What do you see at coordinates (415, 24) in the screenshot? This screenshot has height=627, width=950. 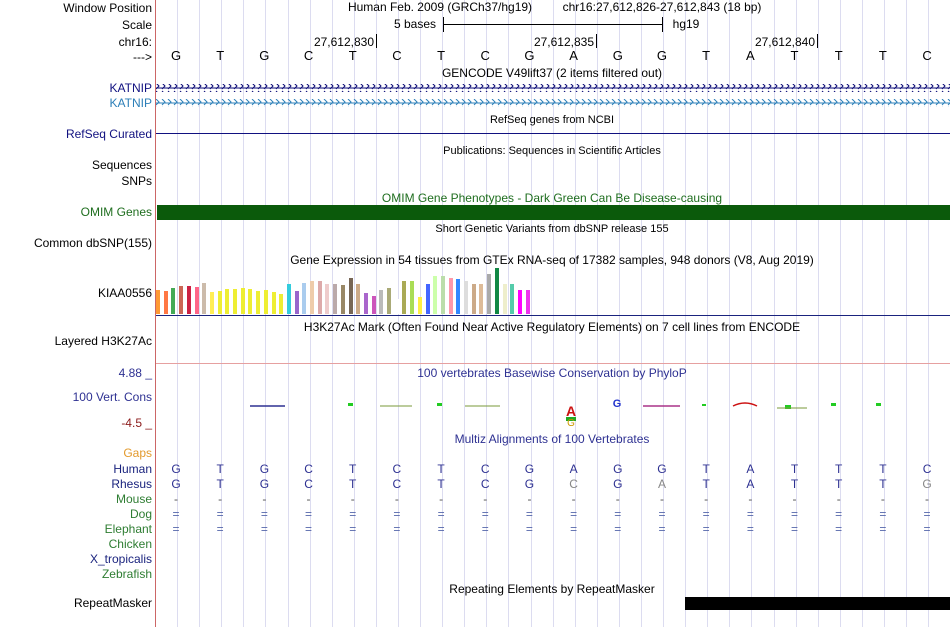 I see `scale-value: 5 bases` at bounding box center [415, 24].